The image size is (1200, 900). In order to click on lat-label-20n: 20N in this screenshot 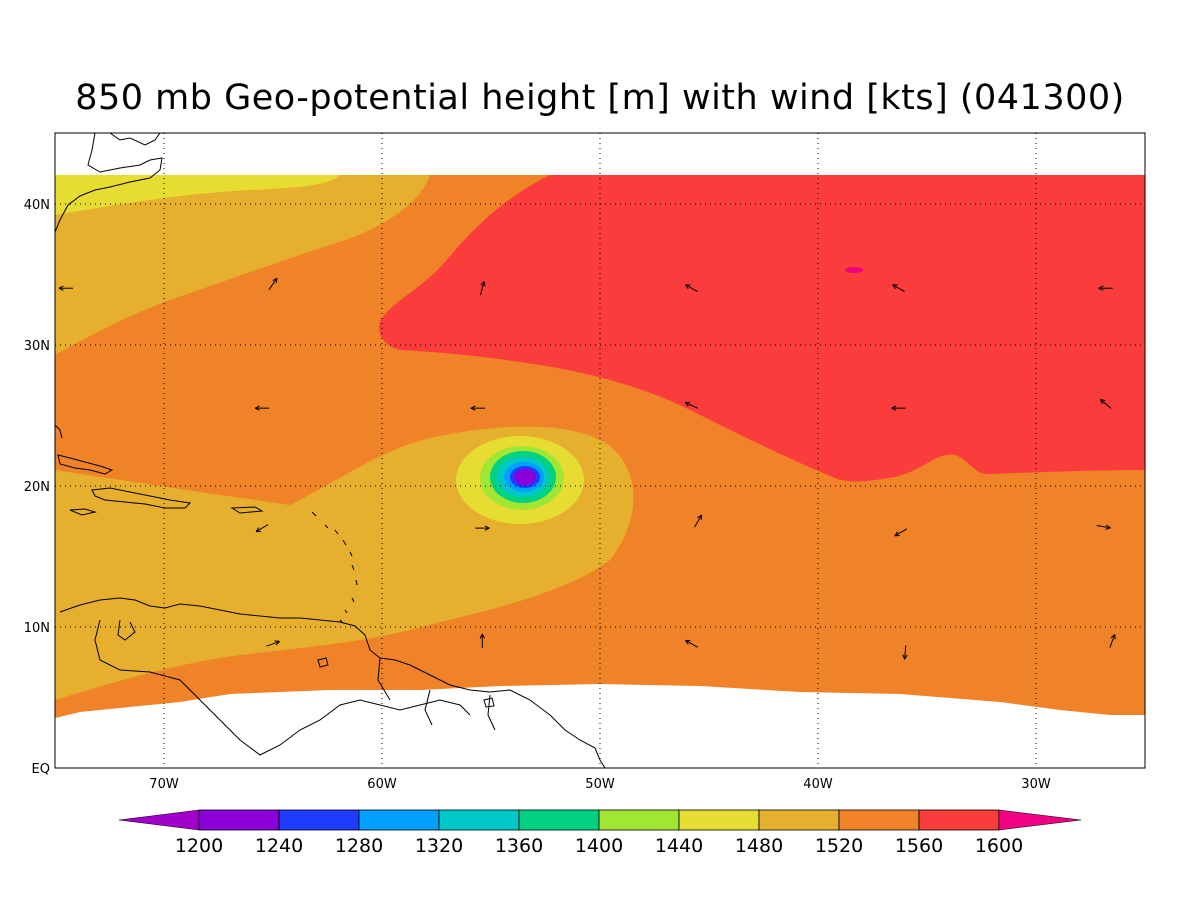, I will do `click(37, 487)`.